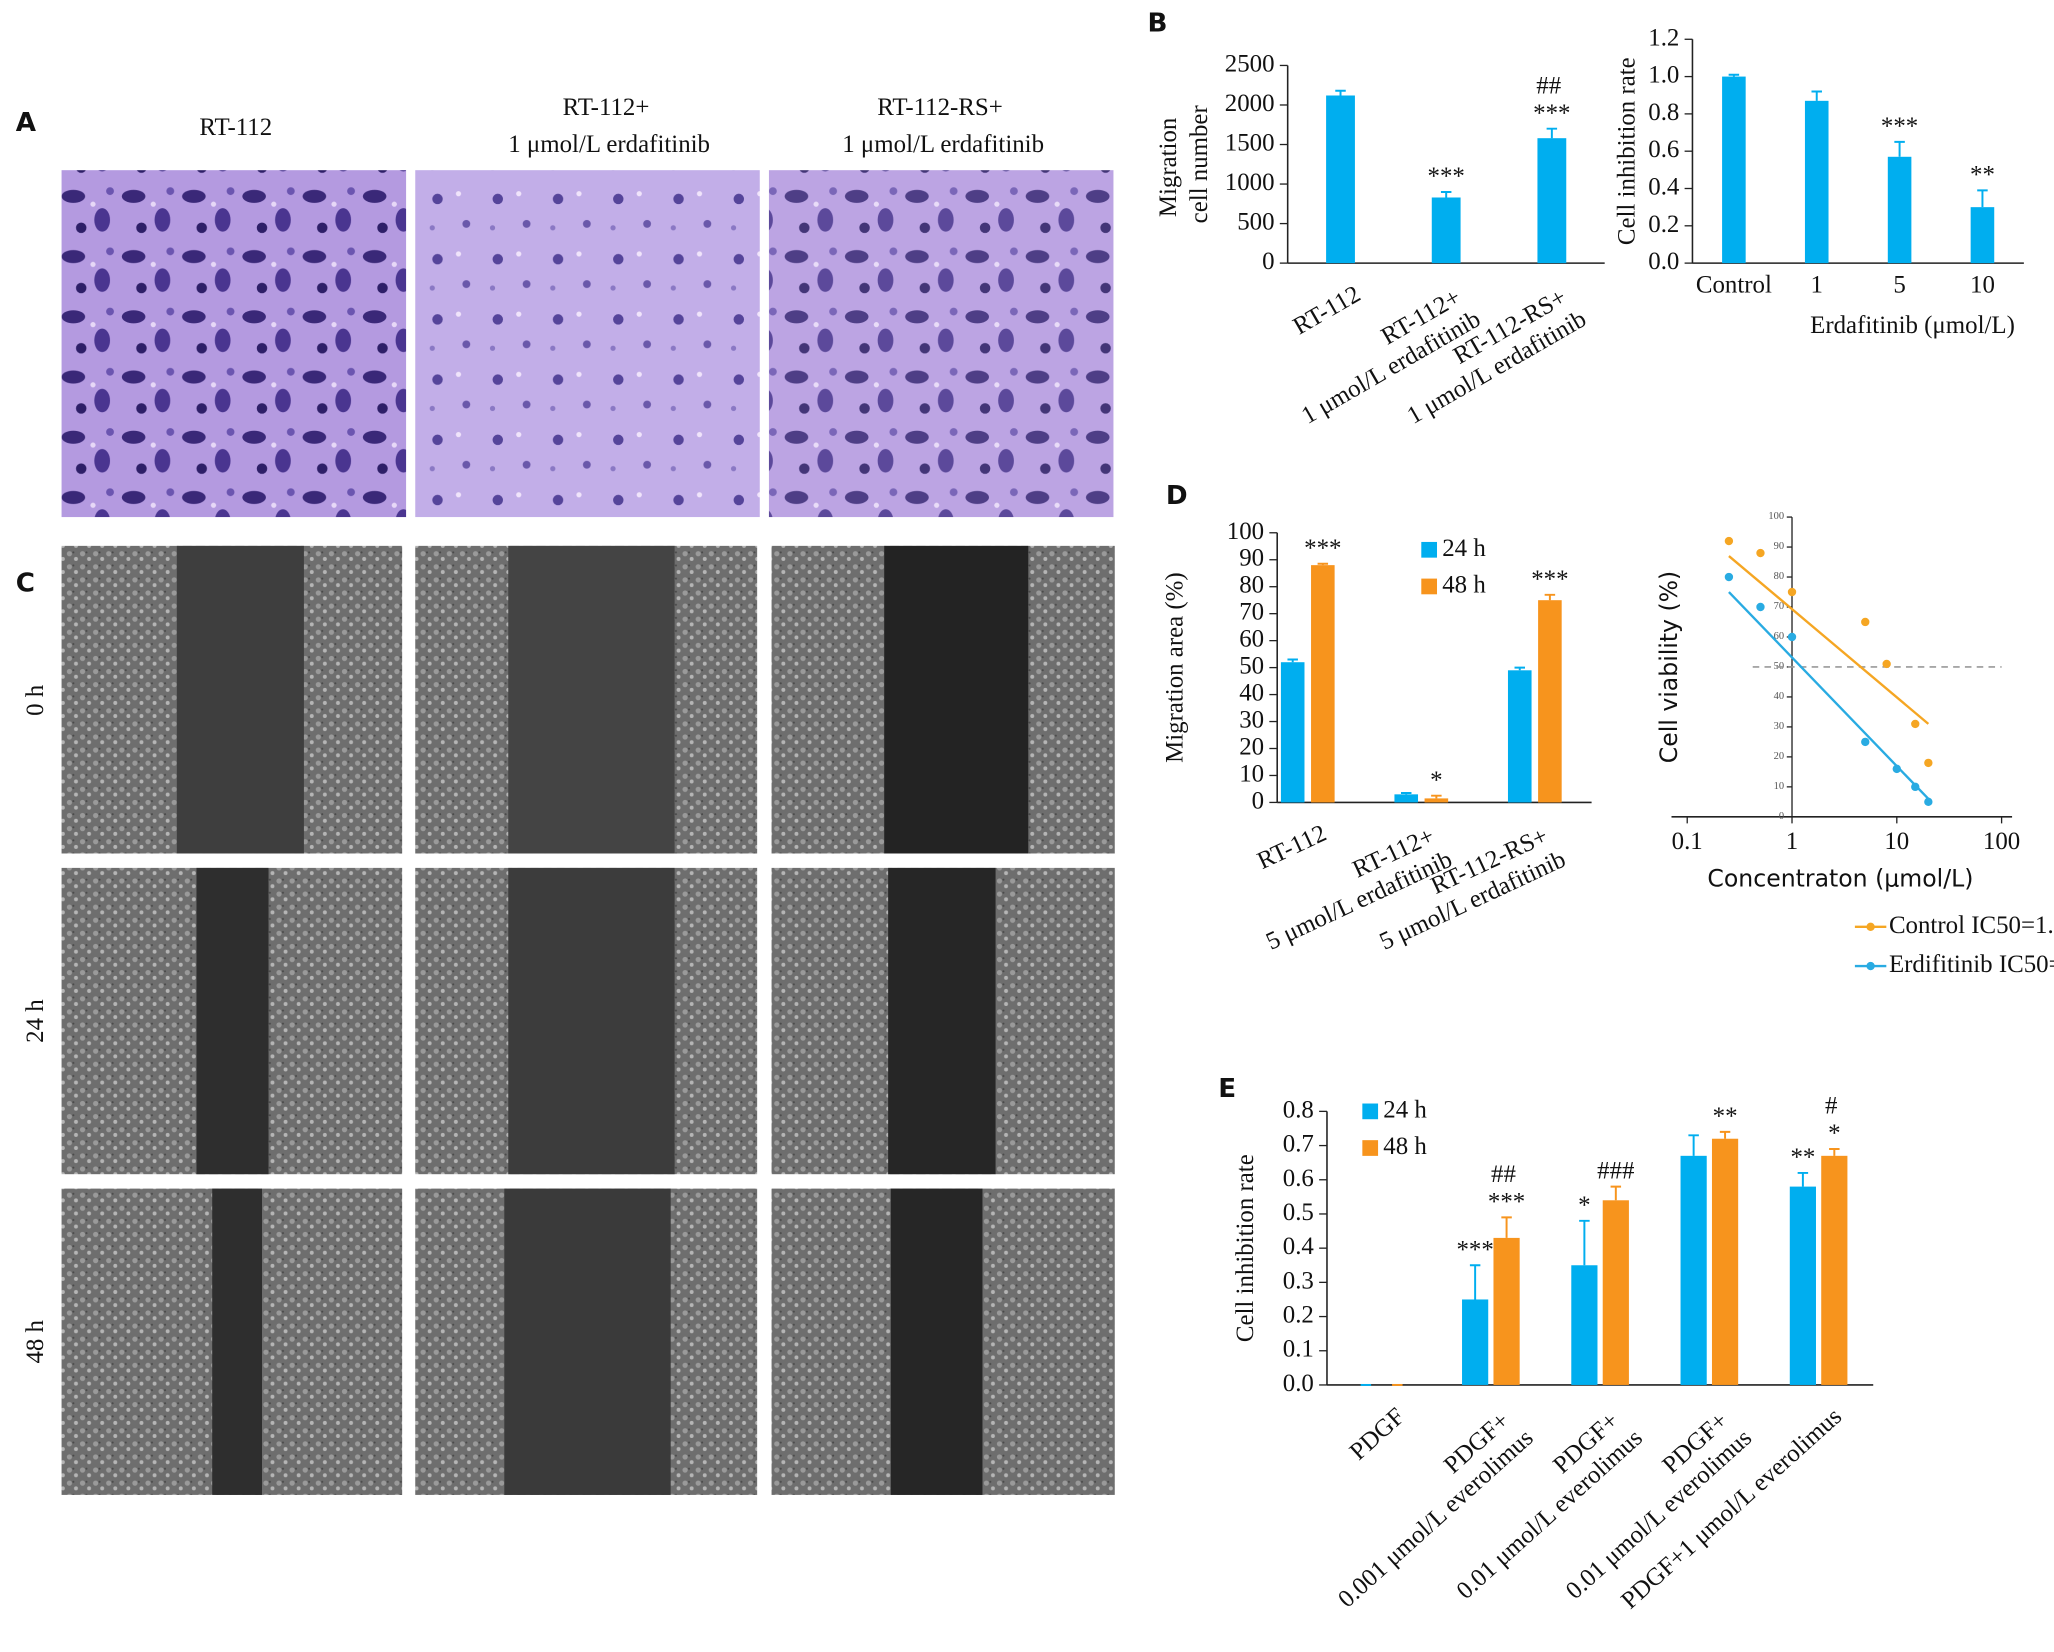  Describe the element at coordinates (1669, 667) in the screenshot. I see `y-axis-label: Cell viability (%)` at that location.